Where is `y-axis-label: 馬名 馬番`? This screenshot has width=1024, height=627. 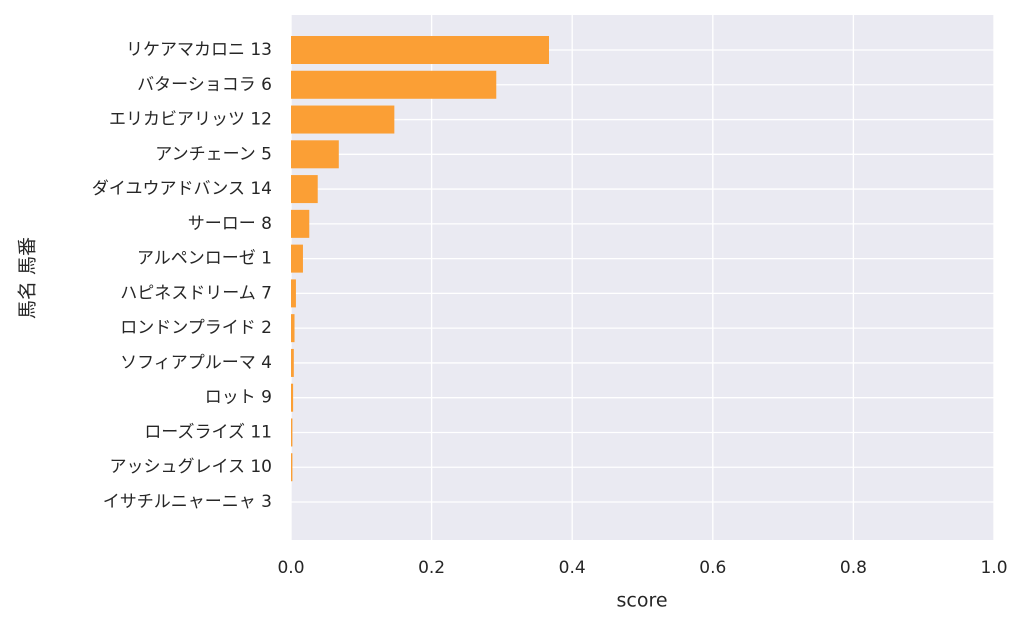 y-axis-label: 馬名 馬番 is located at coordinates (28, 278).